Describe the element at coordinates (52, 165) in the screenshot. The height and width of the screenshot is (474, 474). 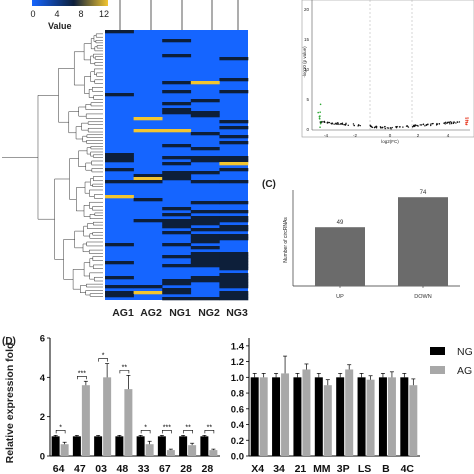
I see `row-dendrogram` at that location.